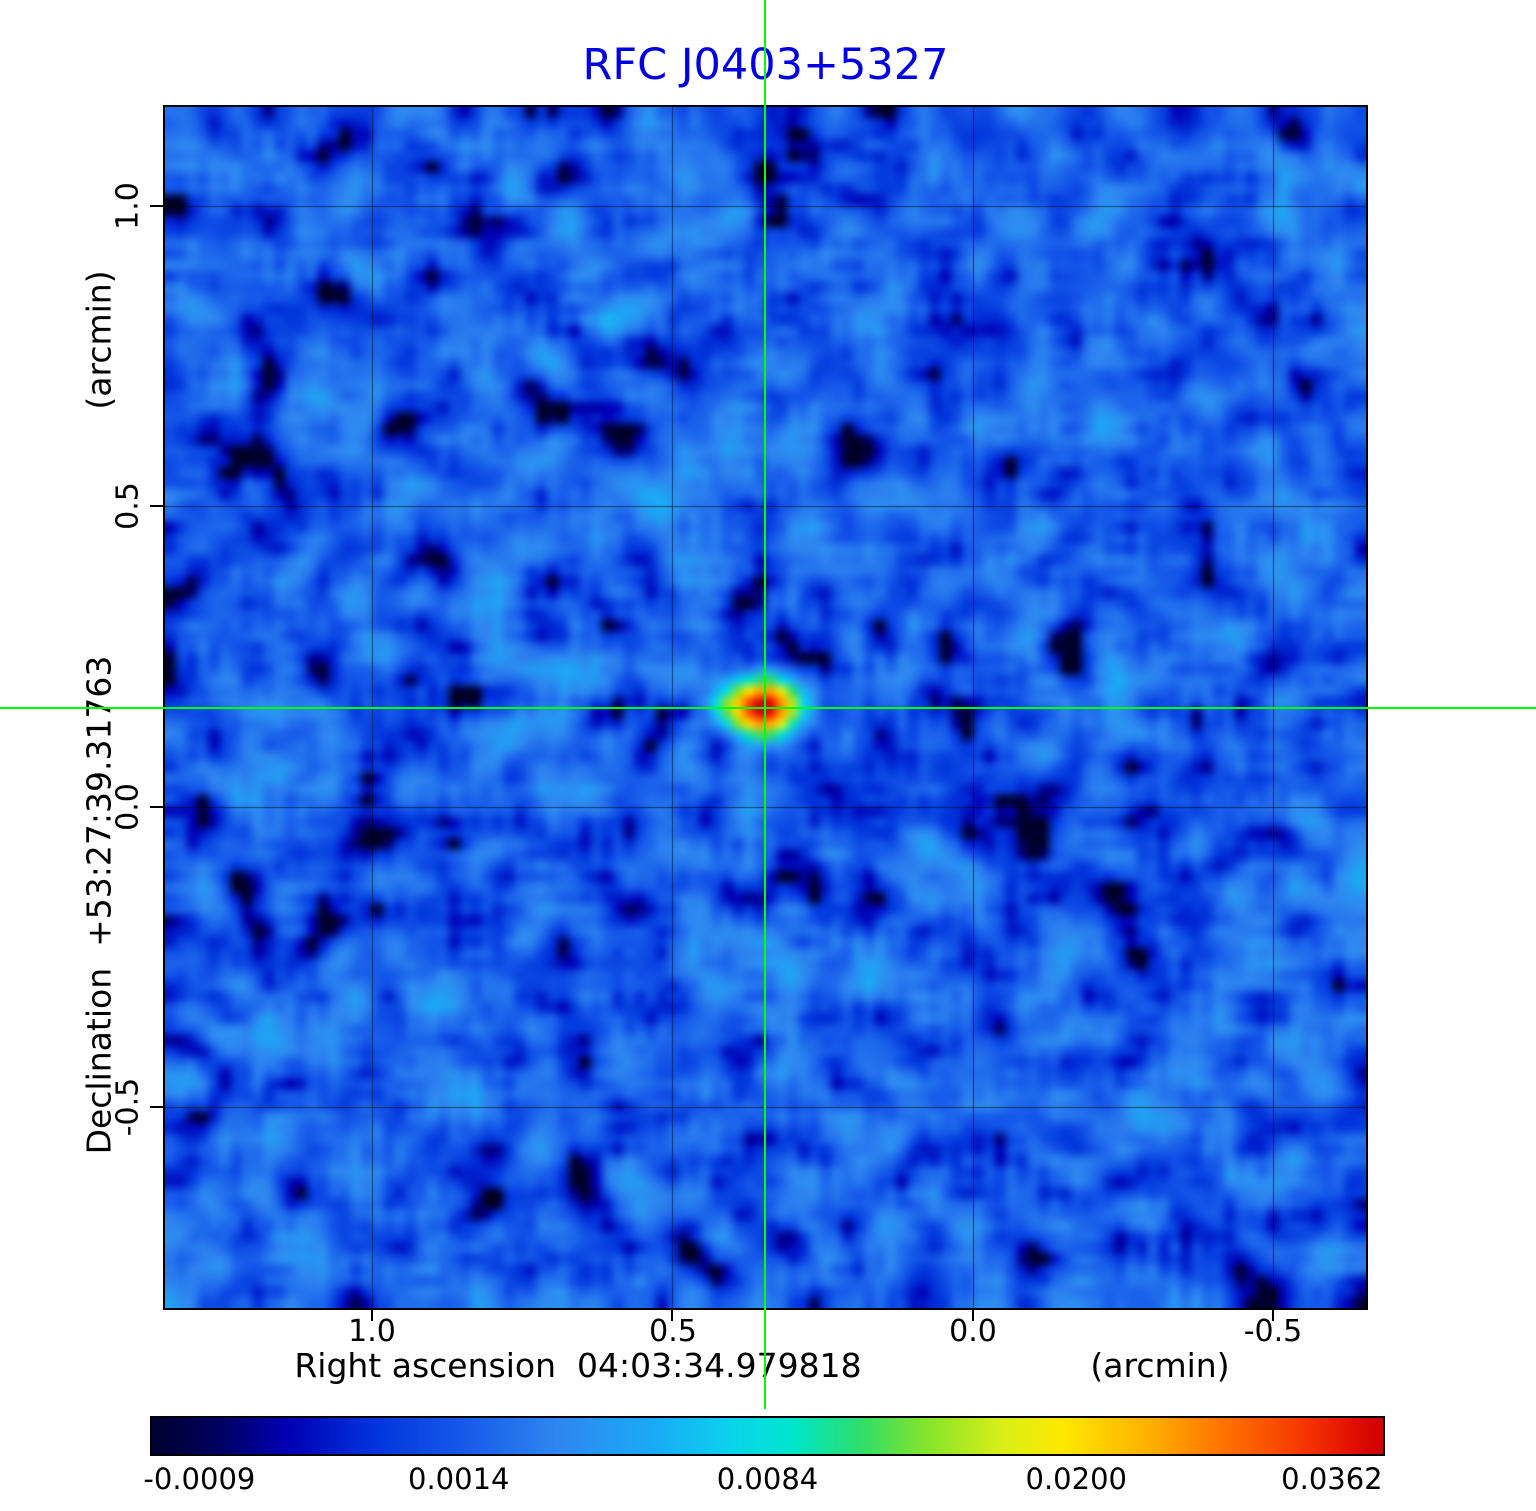 The height and width of the screenshot is (1511, 1536). I want to click on y-axis-label: Declination +53:27:39.31763, so click(99, 905).